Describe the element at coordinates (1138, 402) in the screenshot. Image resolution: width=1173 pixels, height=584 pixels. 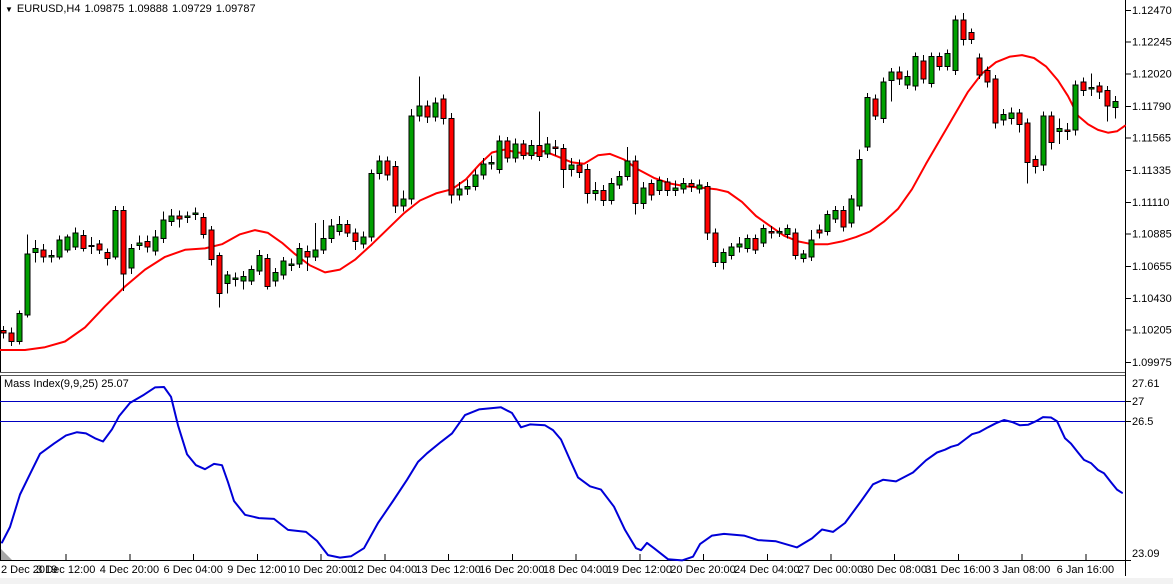
I see `level-label: 27` at that location.